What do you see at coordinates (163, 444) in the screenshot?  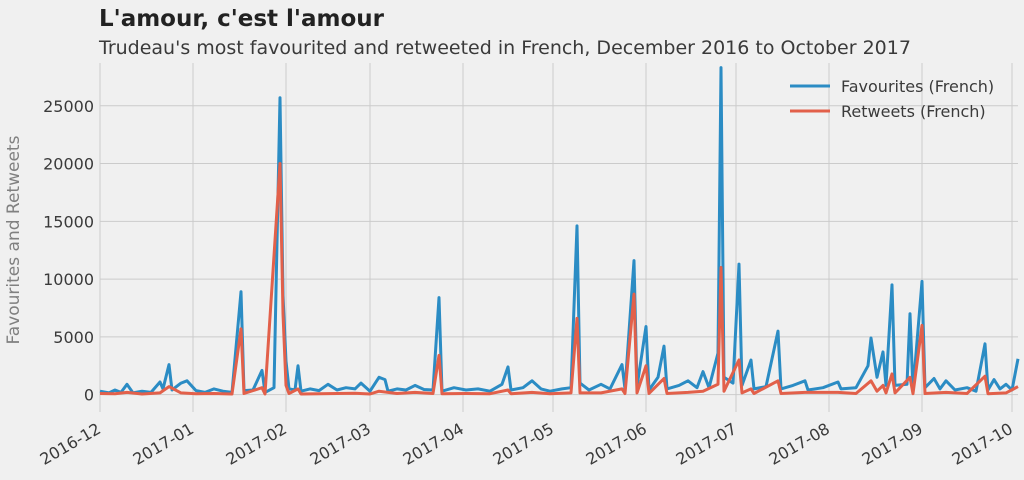 I see `x-tick-label: 2017-01` at bounding box center [163, 444].